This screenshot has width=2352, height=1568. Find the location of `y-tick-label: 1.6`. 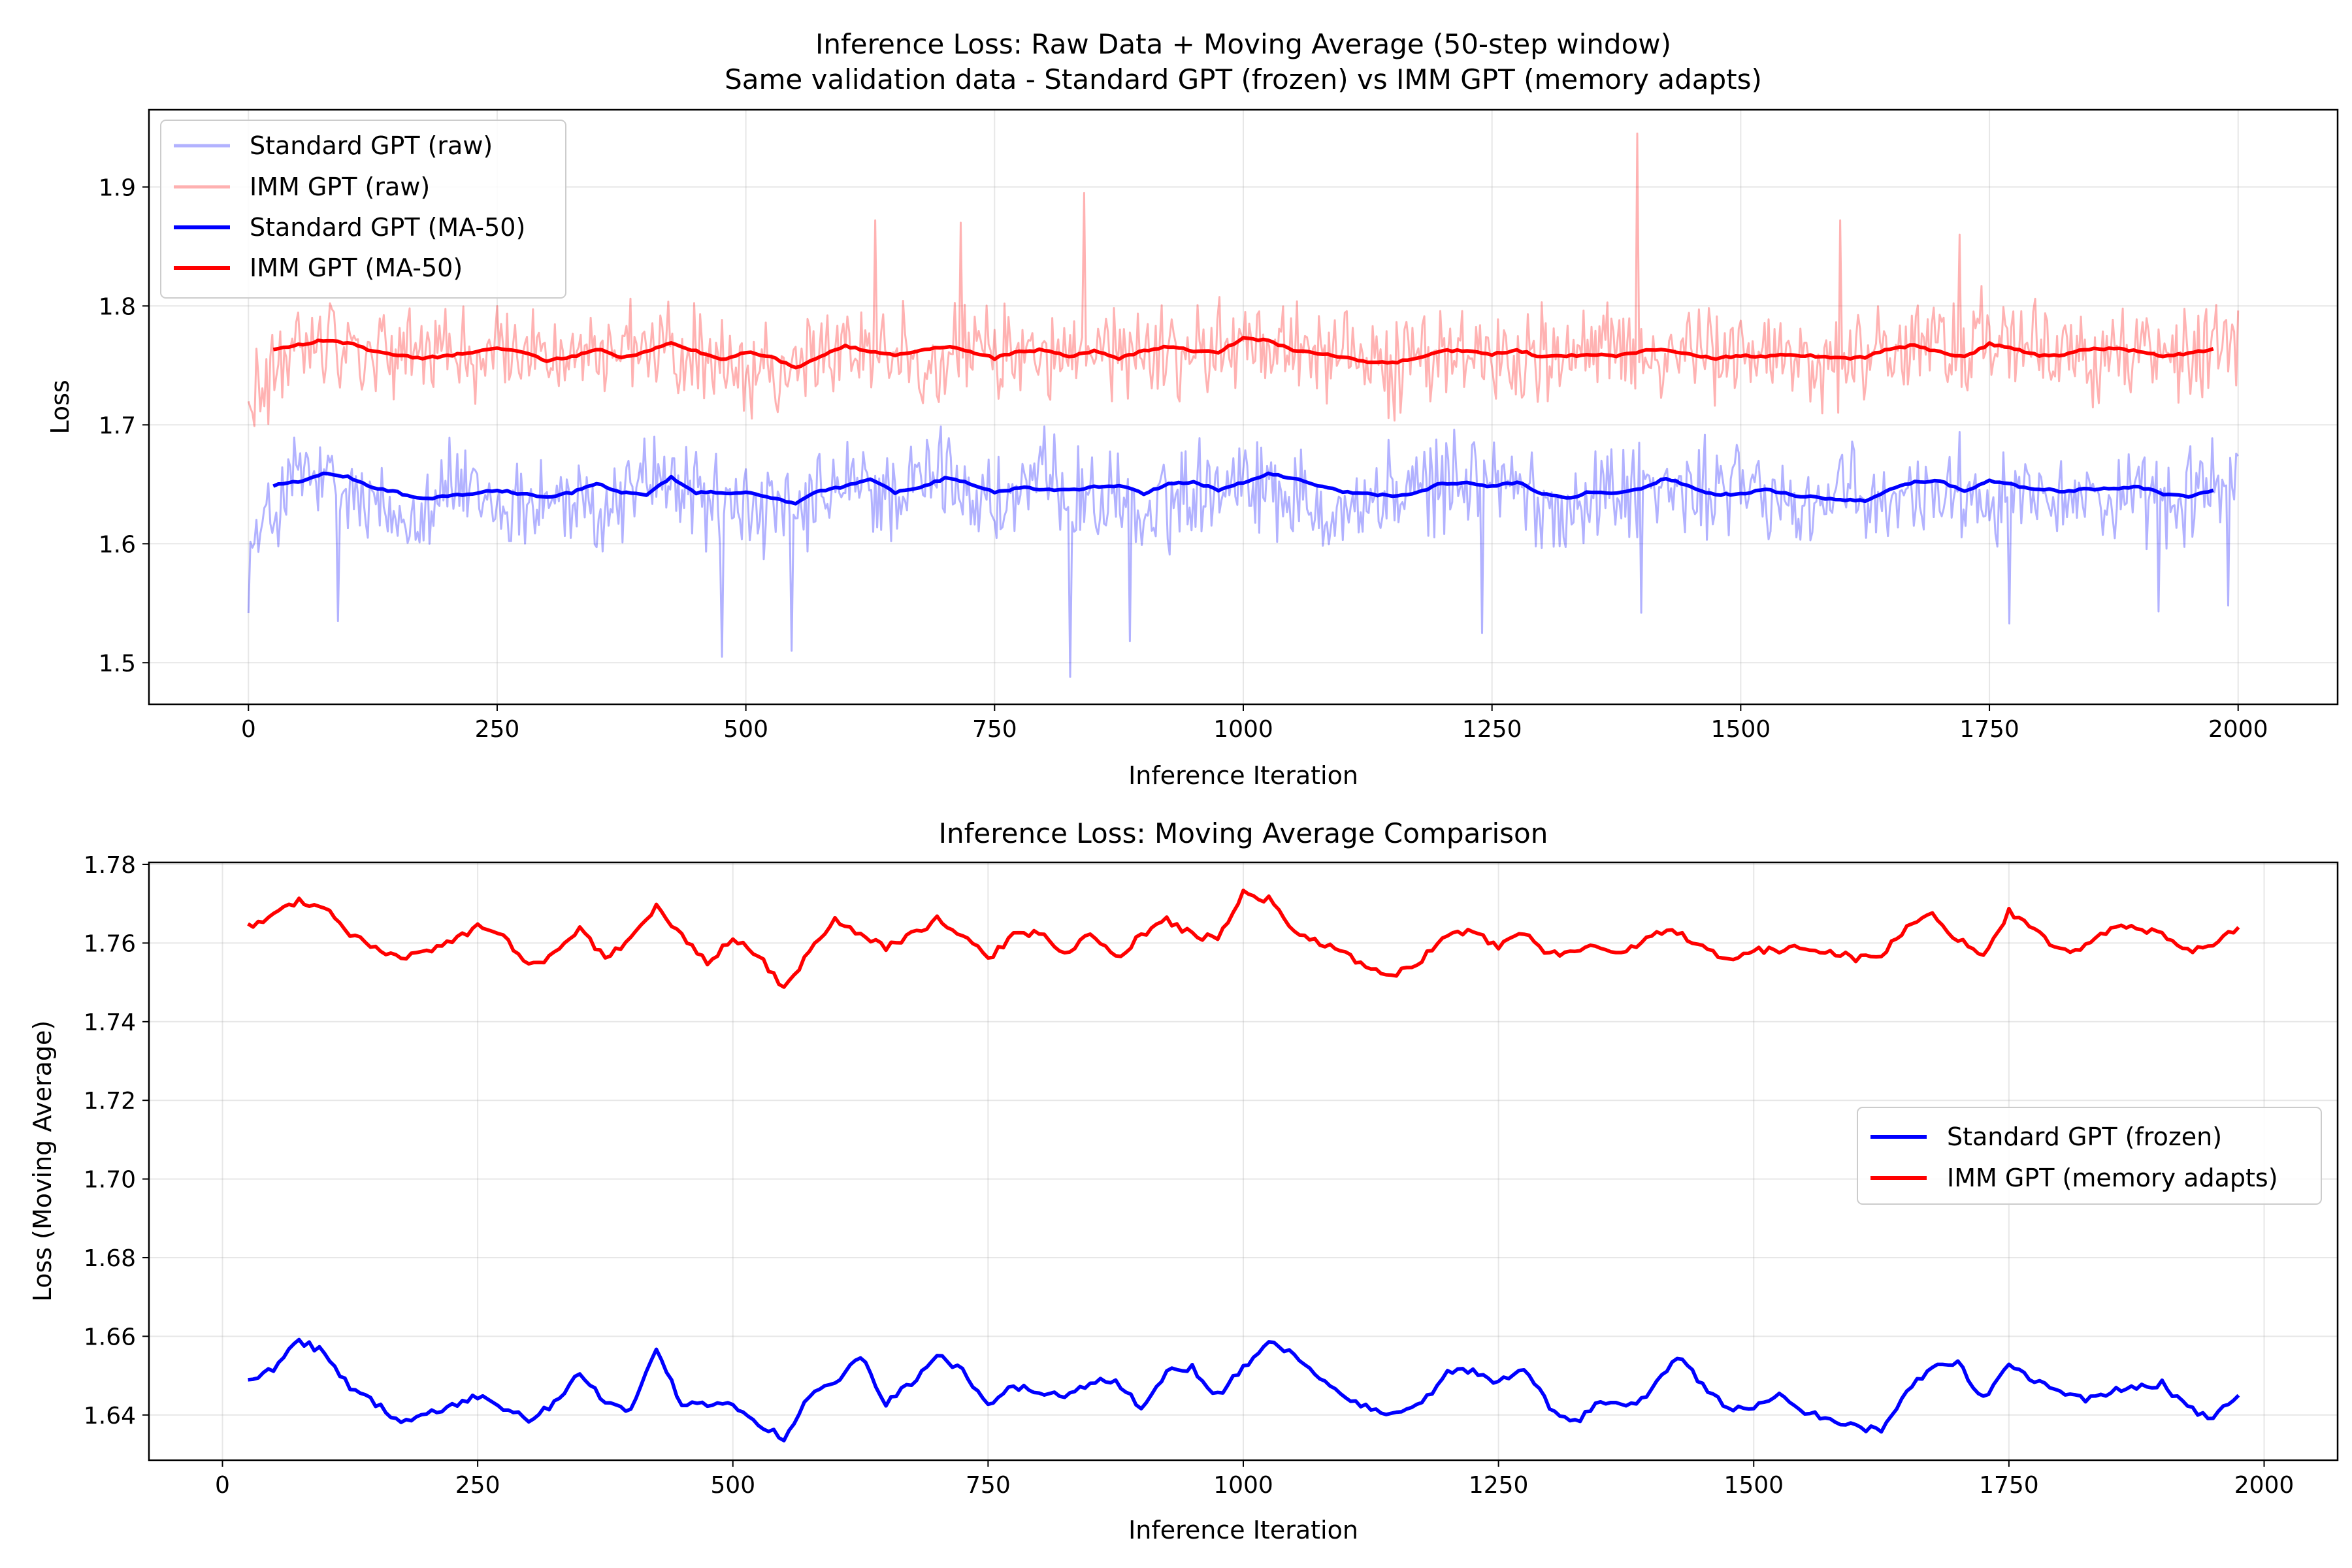

y-tick-label: 1.6 is located at coordinates (117, 544).